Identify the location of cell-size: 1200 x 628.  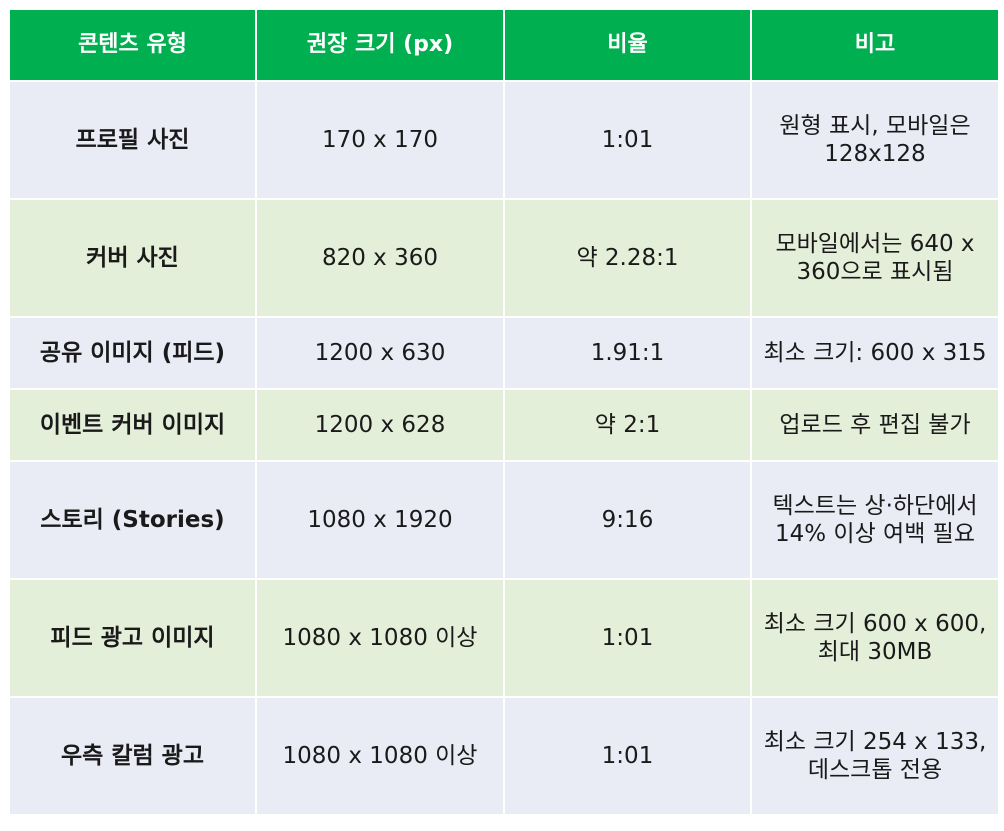
(380, 425).